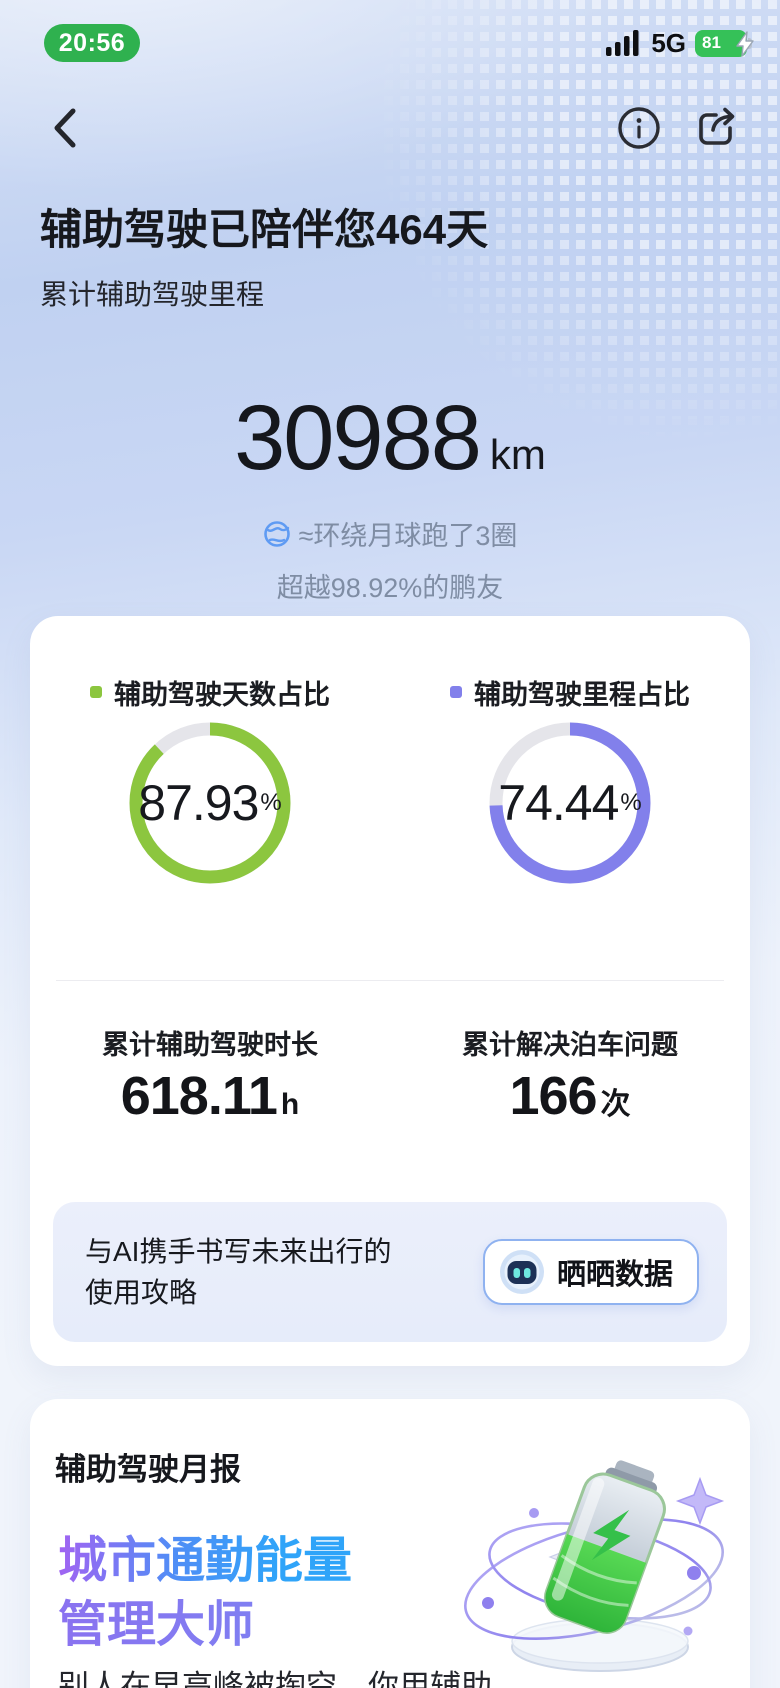 This screenshot has width=780, height=1688. I want to click on gauge-center: 74.44 %, so click(570, 803).